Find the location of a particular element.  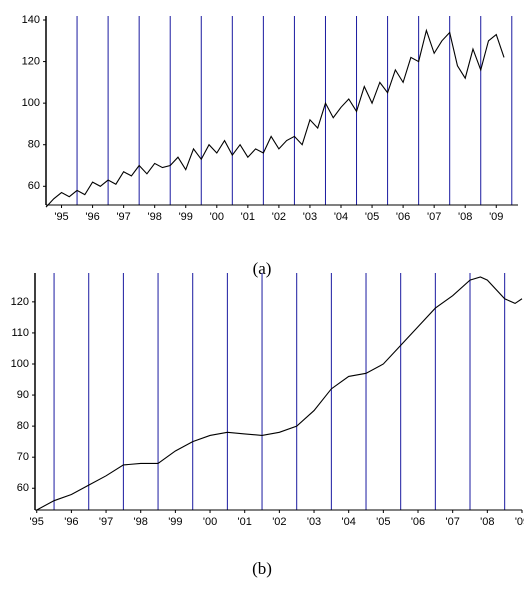

caption: (a) is located at coordinates (262, 268).